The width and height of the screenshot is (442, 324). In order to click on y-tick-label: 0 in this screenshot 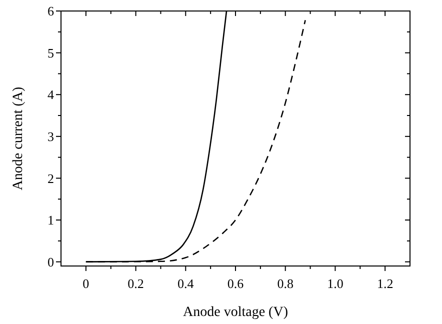, I will do `click(51, 262)`.